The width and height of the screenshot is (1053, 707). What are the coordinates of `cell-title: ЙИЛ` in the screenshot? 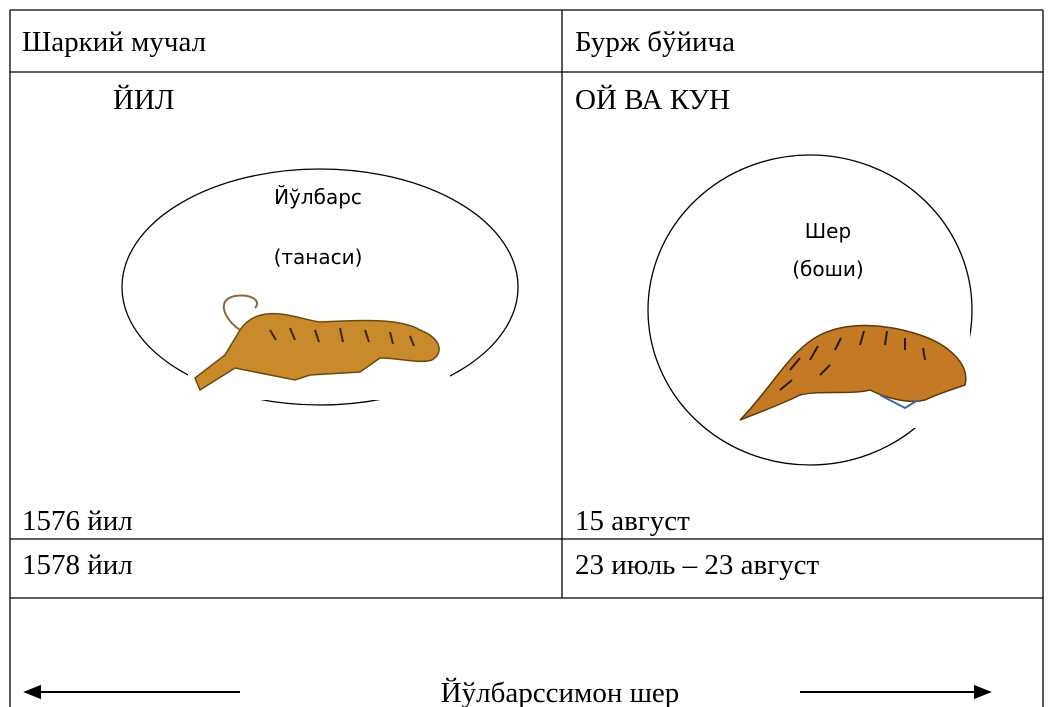 It's located at (144, 100).